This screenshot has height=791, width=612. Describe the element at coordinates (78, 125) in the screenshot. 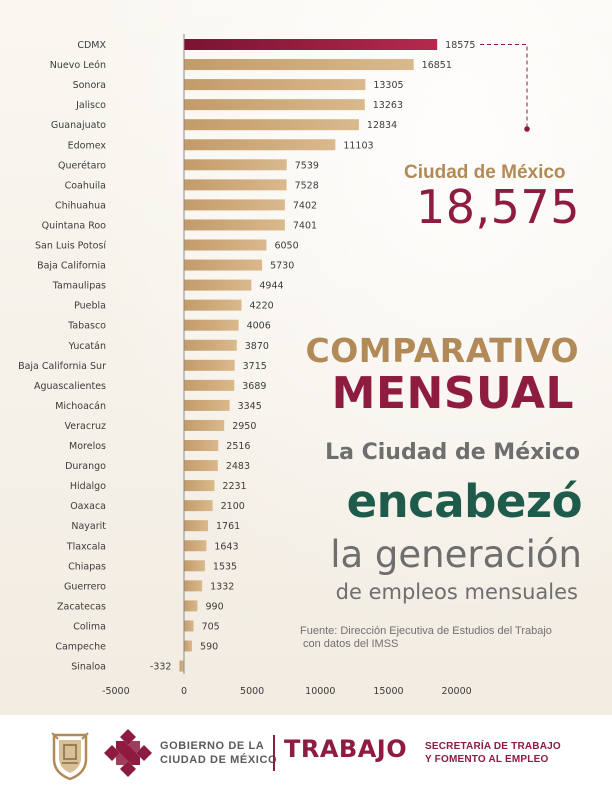

I see `category-label-guanajuato: Guanajuato` at that location.